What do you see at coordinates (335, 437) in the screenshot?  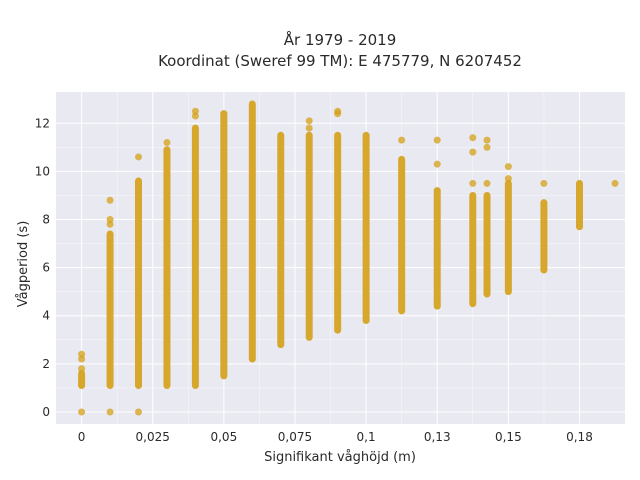 I see `x-axis-ticks: 0 0,025 0,05 0,075 0,1 0,13 0,15 0,18` at bounding box center [335, 437].